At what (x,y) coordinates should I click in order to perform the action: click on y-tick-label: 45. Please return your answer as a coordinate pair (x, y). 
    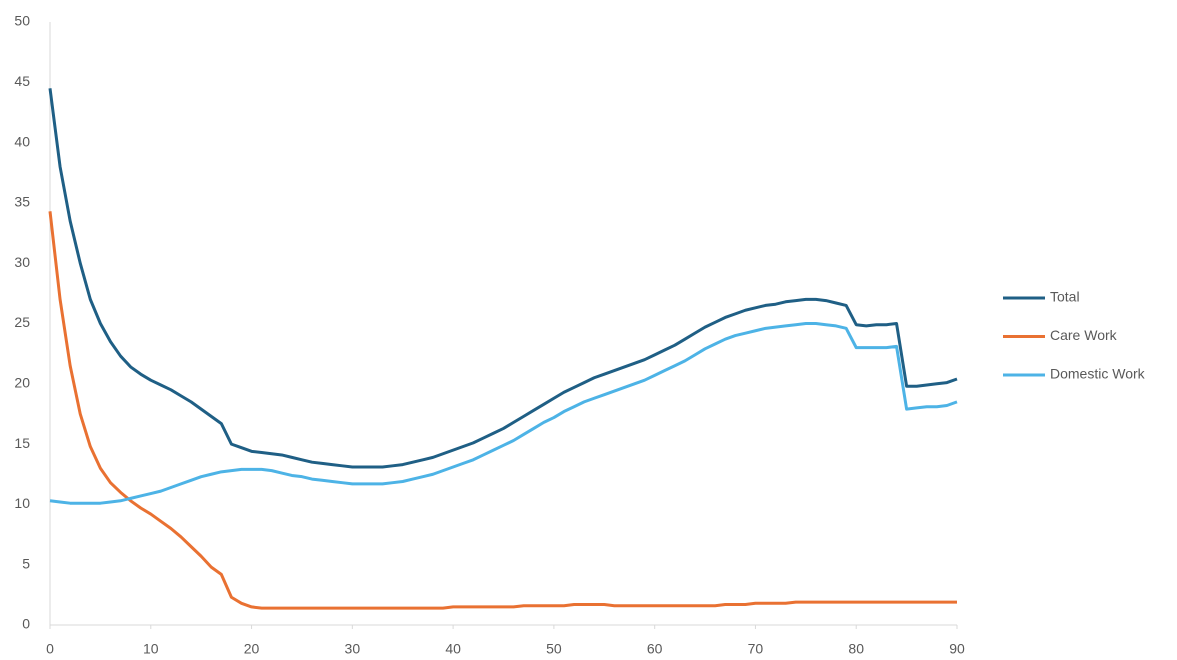
    Looking at the image, I should click on (22, 81).